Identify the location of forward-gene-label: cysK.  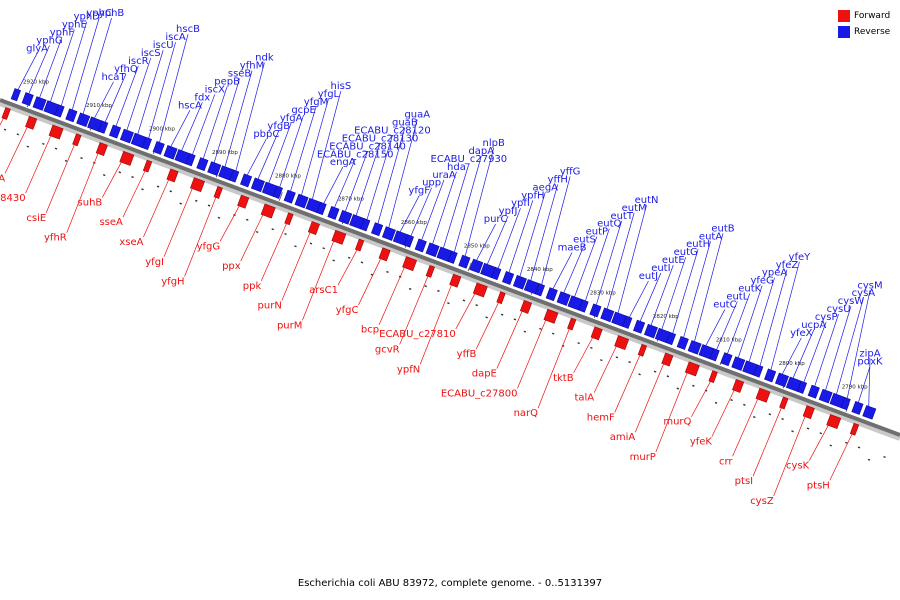
(798, 466).